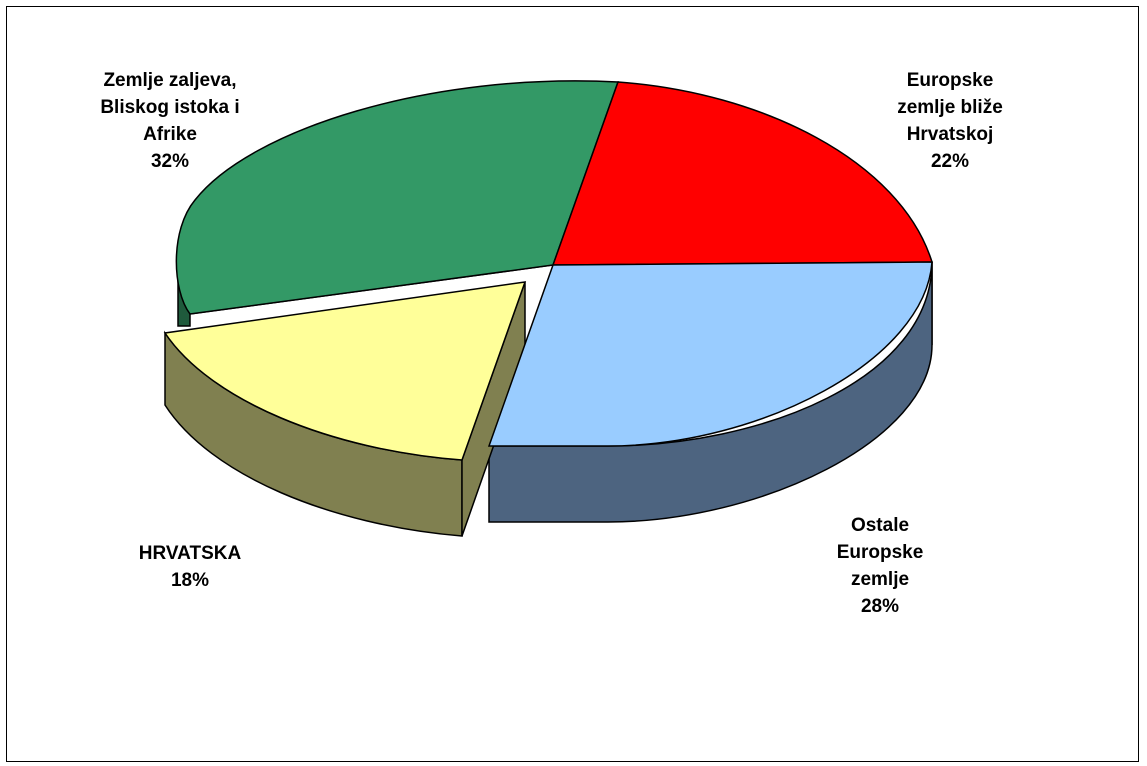 The image size is (1147, 766). Describe the element at coordinates (742, 173) in the screenshot. I see `slice-red` at that location.